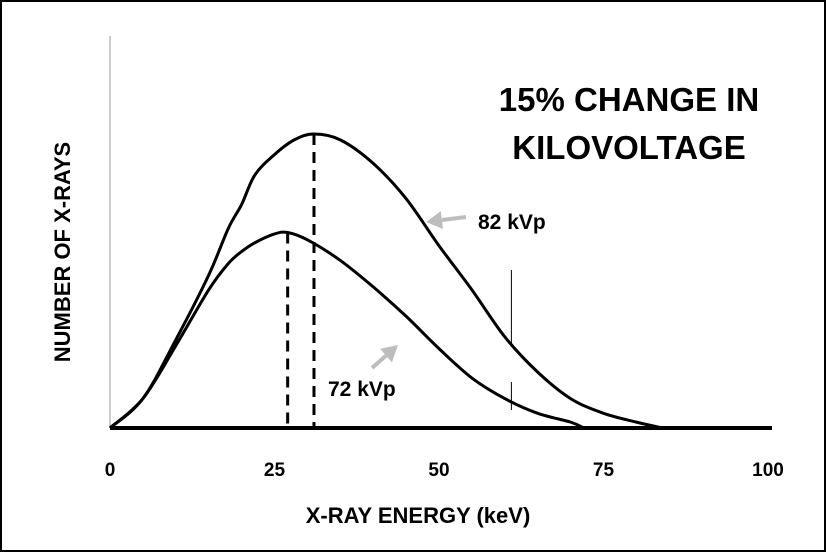  What do you see at coordinates (629, 99) in the screenshot?
I see `chart-title-line-1: 15% CHANGE IN` at bounding box center [629, 99].